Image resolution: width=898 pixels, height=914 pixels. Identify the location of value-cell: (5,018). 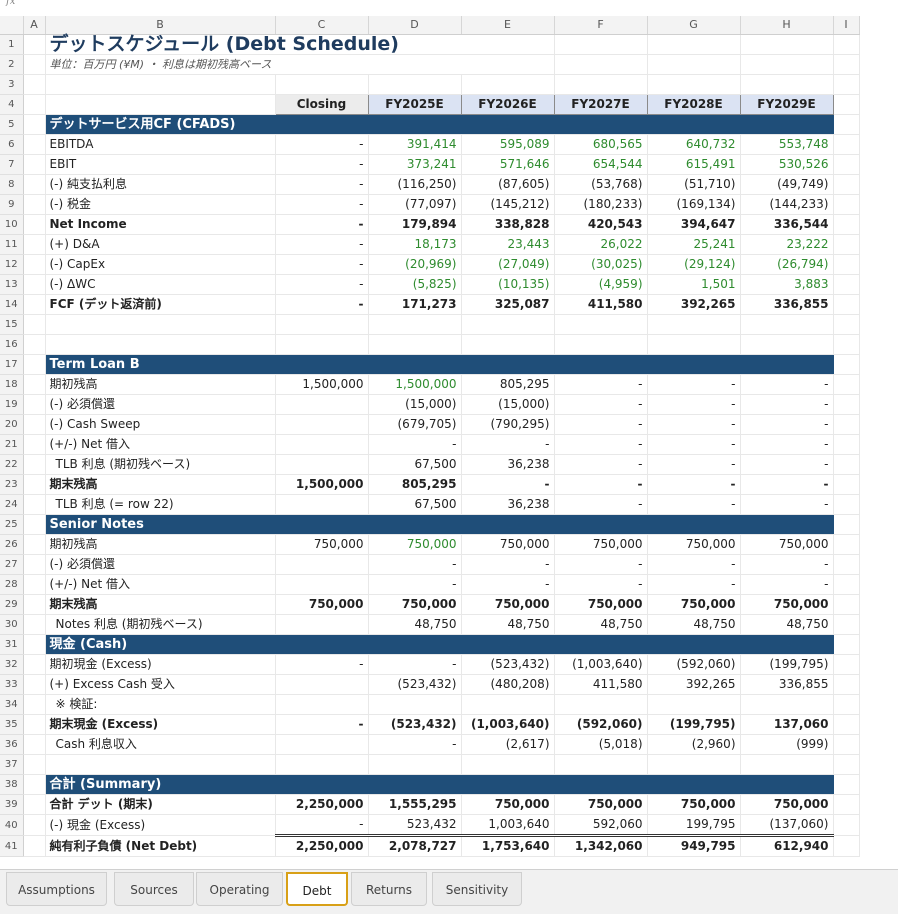
(601, 744).